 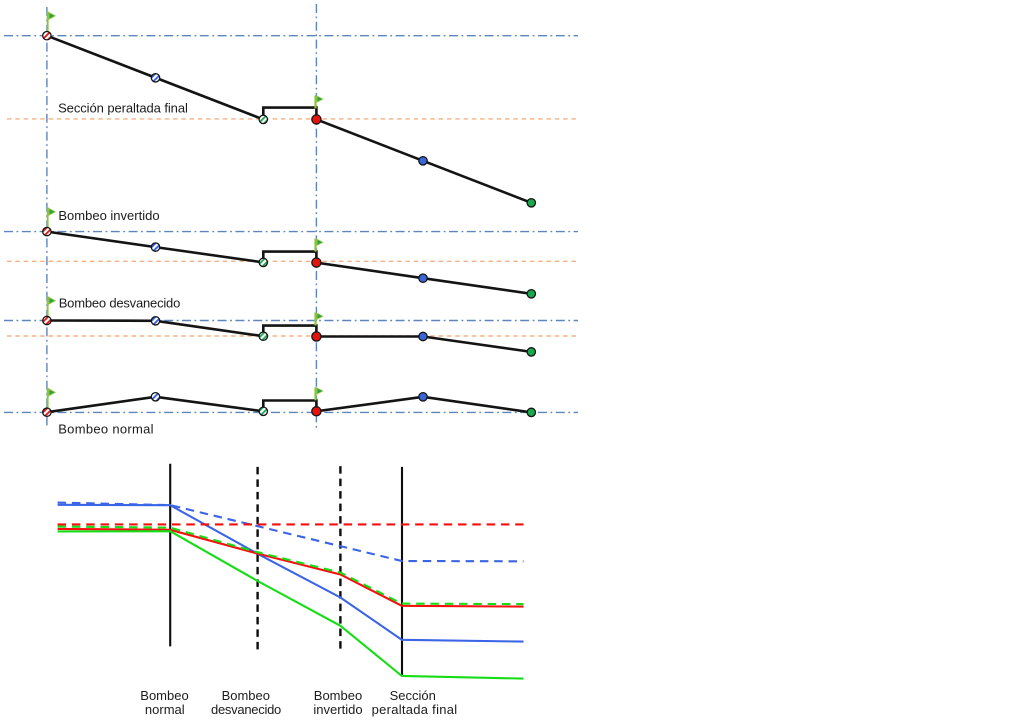 What do you see at coordinates (415, 709) in the screenshot?
I see `svg-text: peraltada final` at bounding box center [415, 709].